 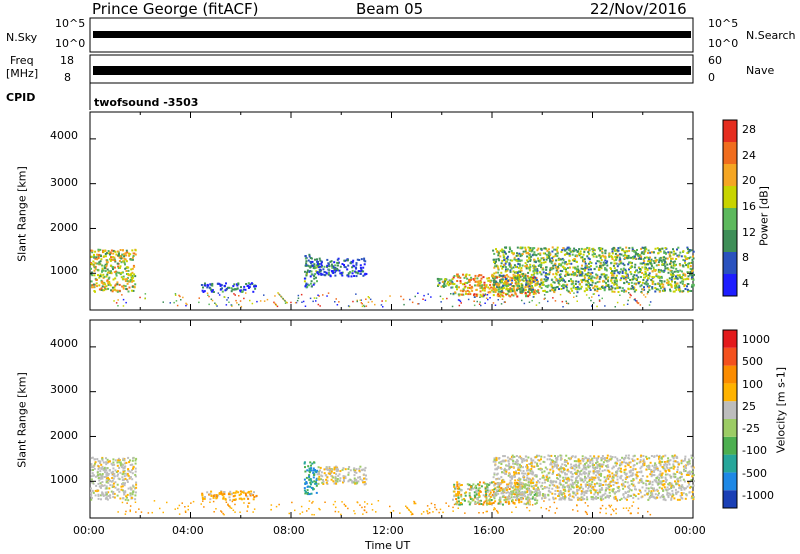 What do you see at coordinates (593, 270) in the screenshot?
I see `power-echo-region` at bounding box center [593, 270].